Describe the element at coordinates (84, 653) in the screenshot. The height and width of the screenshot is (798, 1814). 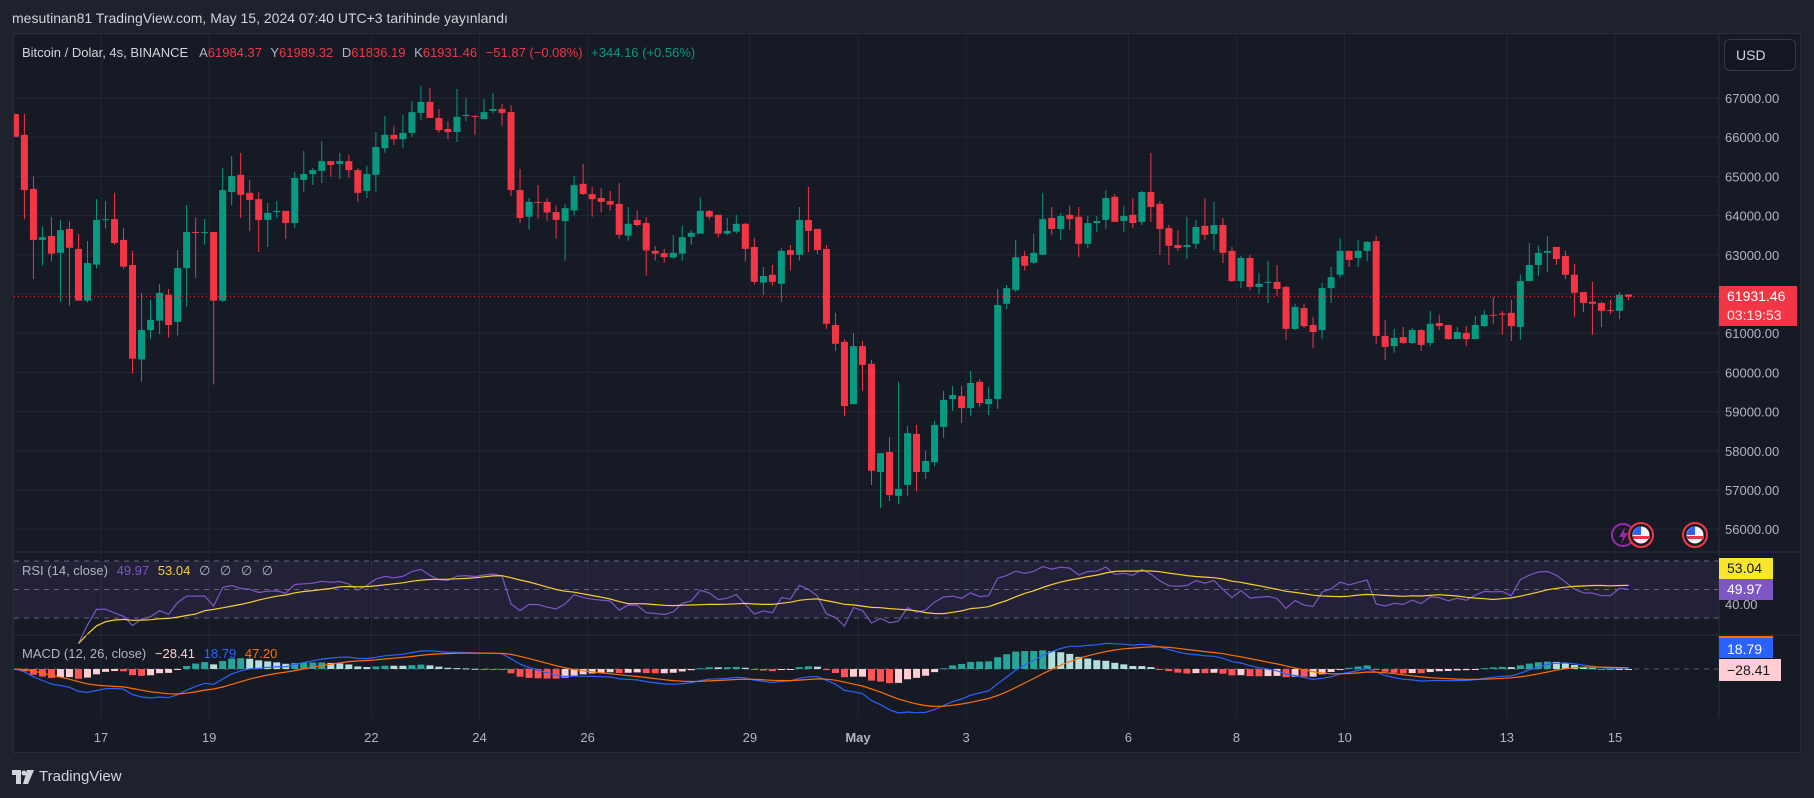
I see `macd-title: MACD (12, 26, close)` at that location.